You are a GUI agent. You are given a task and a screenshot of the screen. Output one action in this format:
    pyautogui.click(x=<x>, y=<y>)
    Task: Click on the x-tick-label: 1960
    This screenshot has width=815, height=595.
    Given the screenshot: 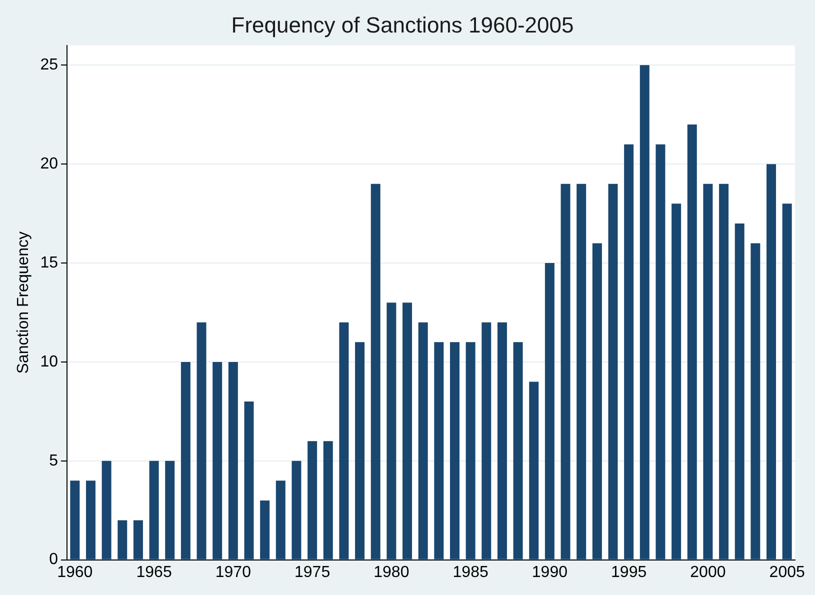 What is the action you would take?
    pyautogui.click(x=75, y=572)
    